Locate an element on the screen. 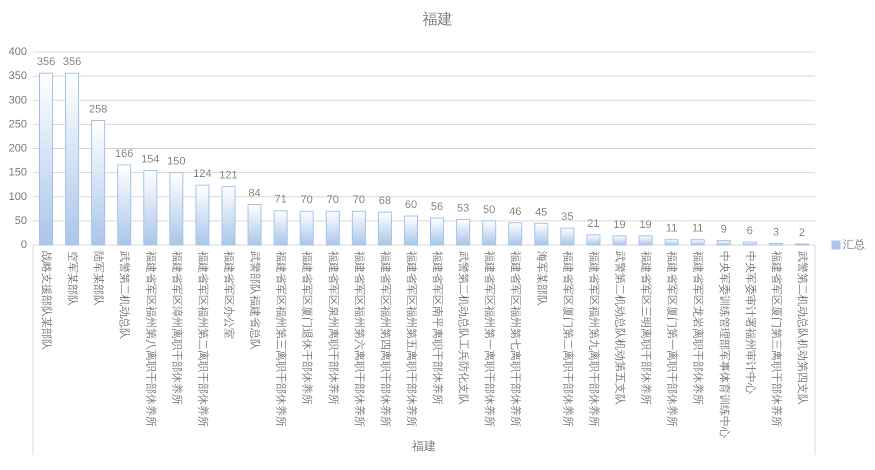 The image size is (875, 470). x-tick-label: 海军某部队 is located at coordinates (541, 278).